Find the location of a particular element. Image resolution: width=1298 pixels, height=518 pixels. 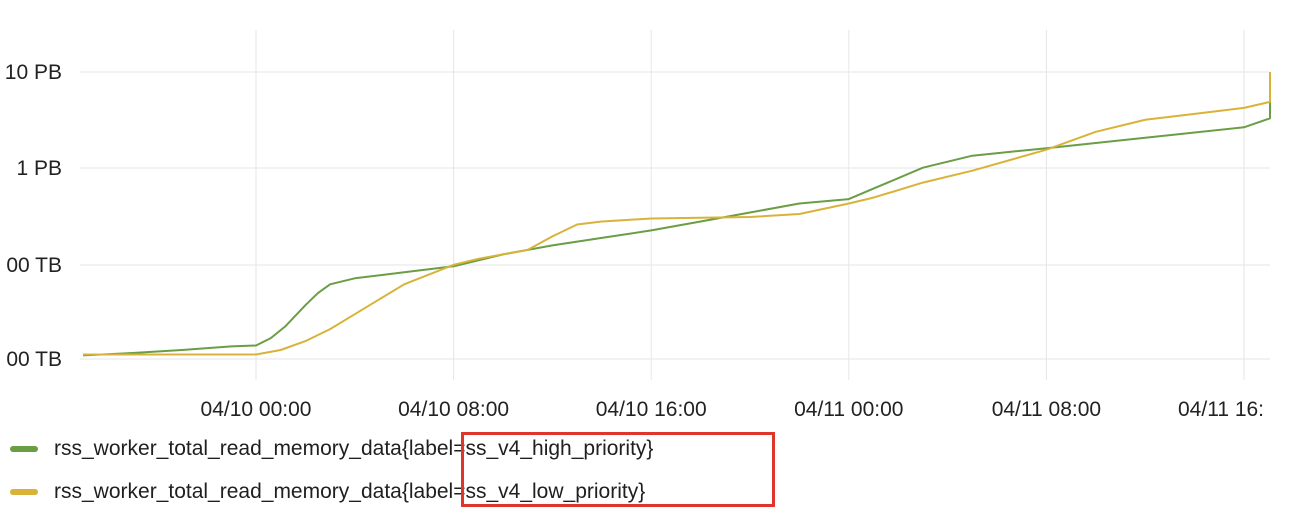

legend-swatch-low-priority is located at coordinates (24, 492).